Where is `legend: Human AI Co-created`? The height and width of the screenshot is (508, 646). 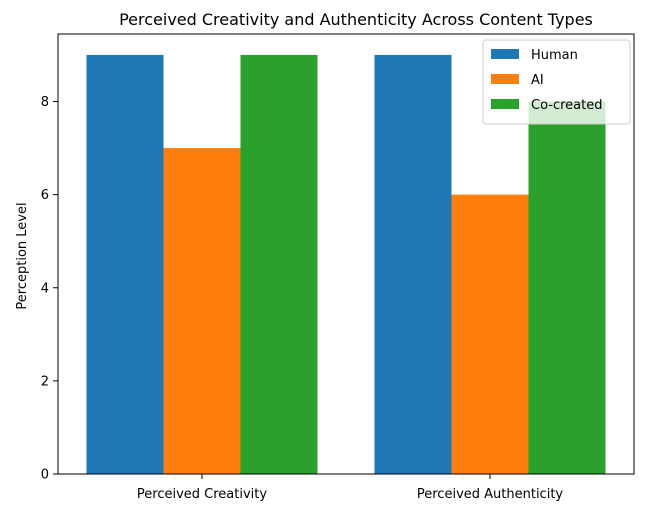 legend: Human AI Co-created is located at coordinates (556, 82).